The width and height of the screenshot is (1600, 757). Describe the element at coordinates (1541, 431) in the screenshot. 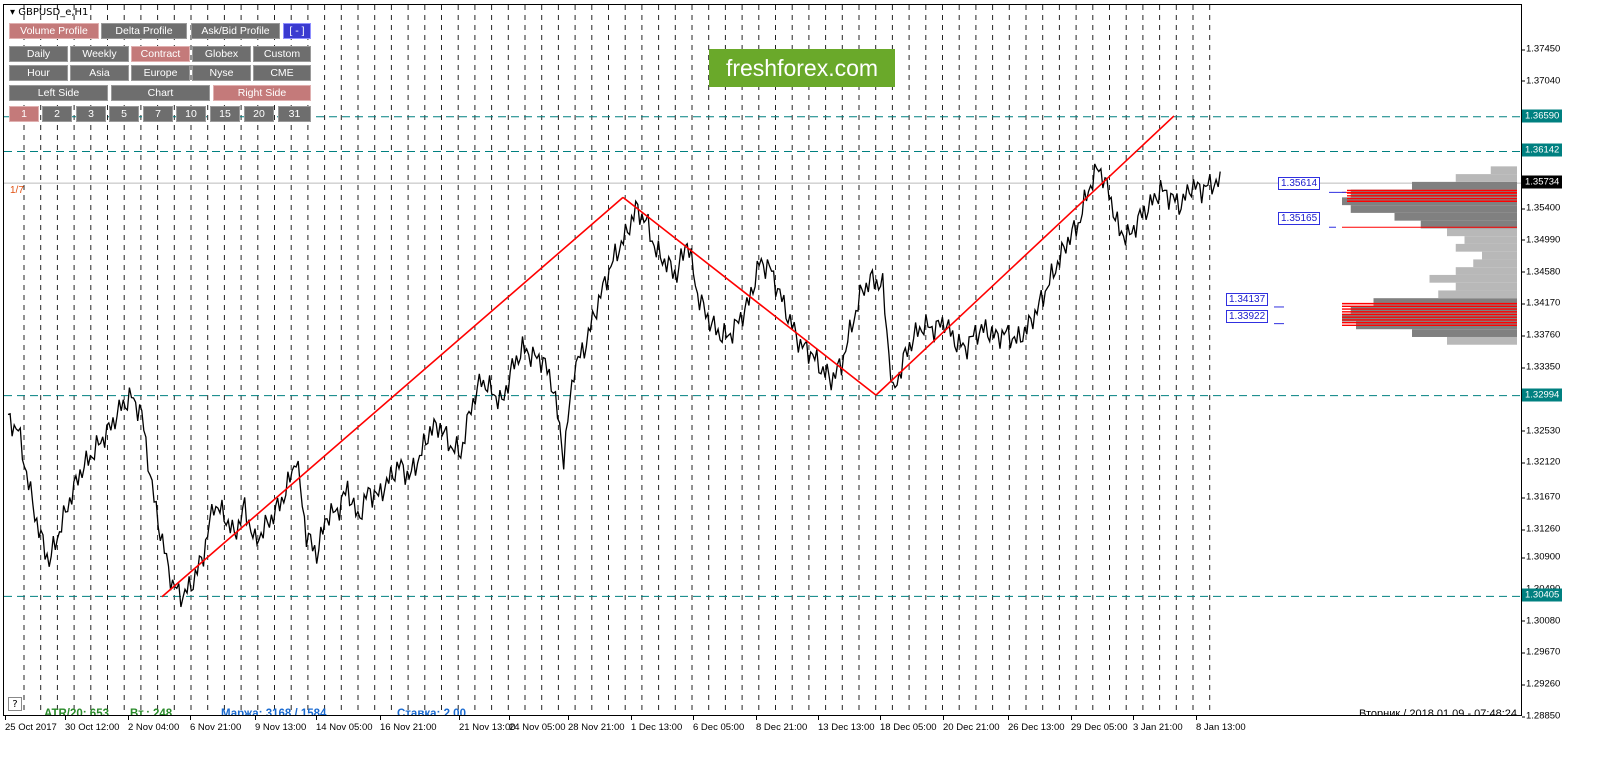

I see `price-axis-tick: 1.32530` at that location.